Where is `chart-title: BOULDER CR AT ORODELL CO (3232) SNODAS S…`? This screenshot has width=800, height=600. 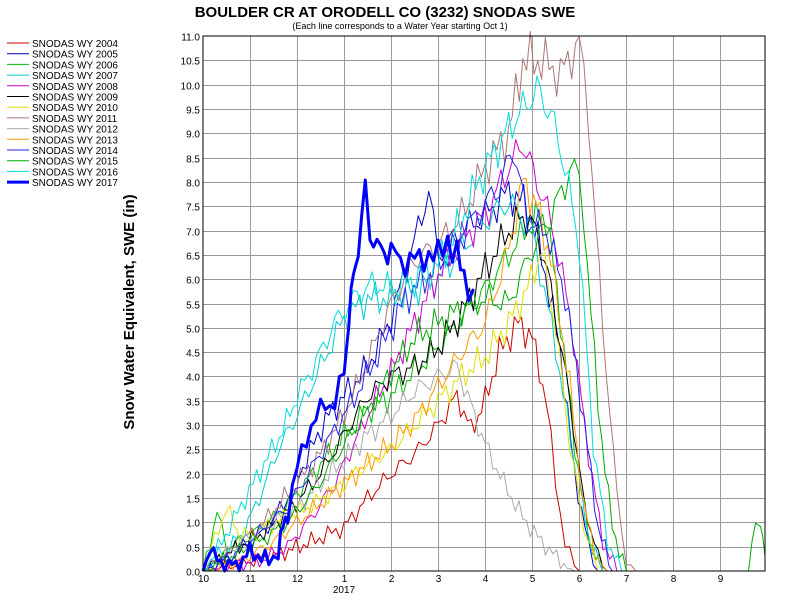 chart-title: BOULDER CR AT ORODELL CO (3232) SNODAS S… is located at coordinates (385, 12).